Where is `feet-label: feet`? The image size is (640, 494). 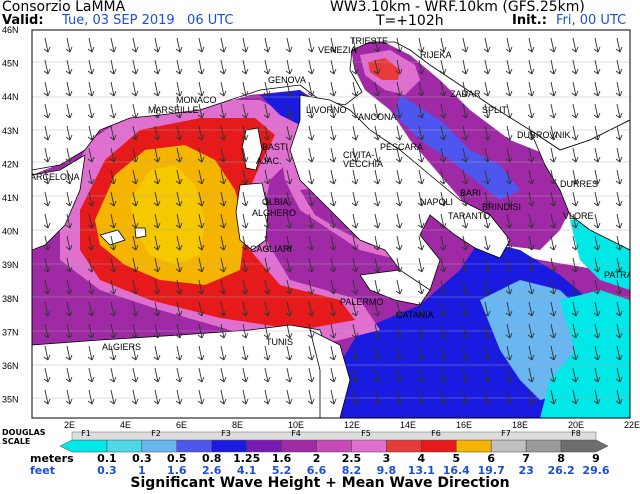 feet-label: feet is located at coordinates (42, 470).